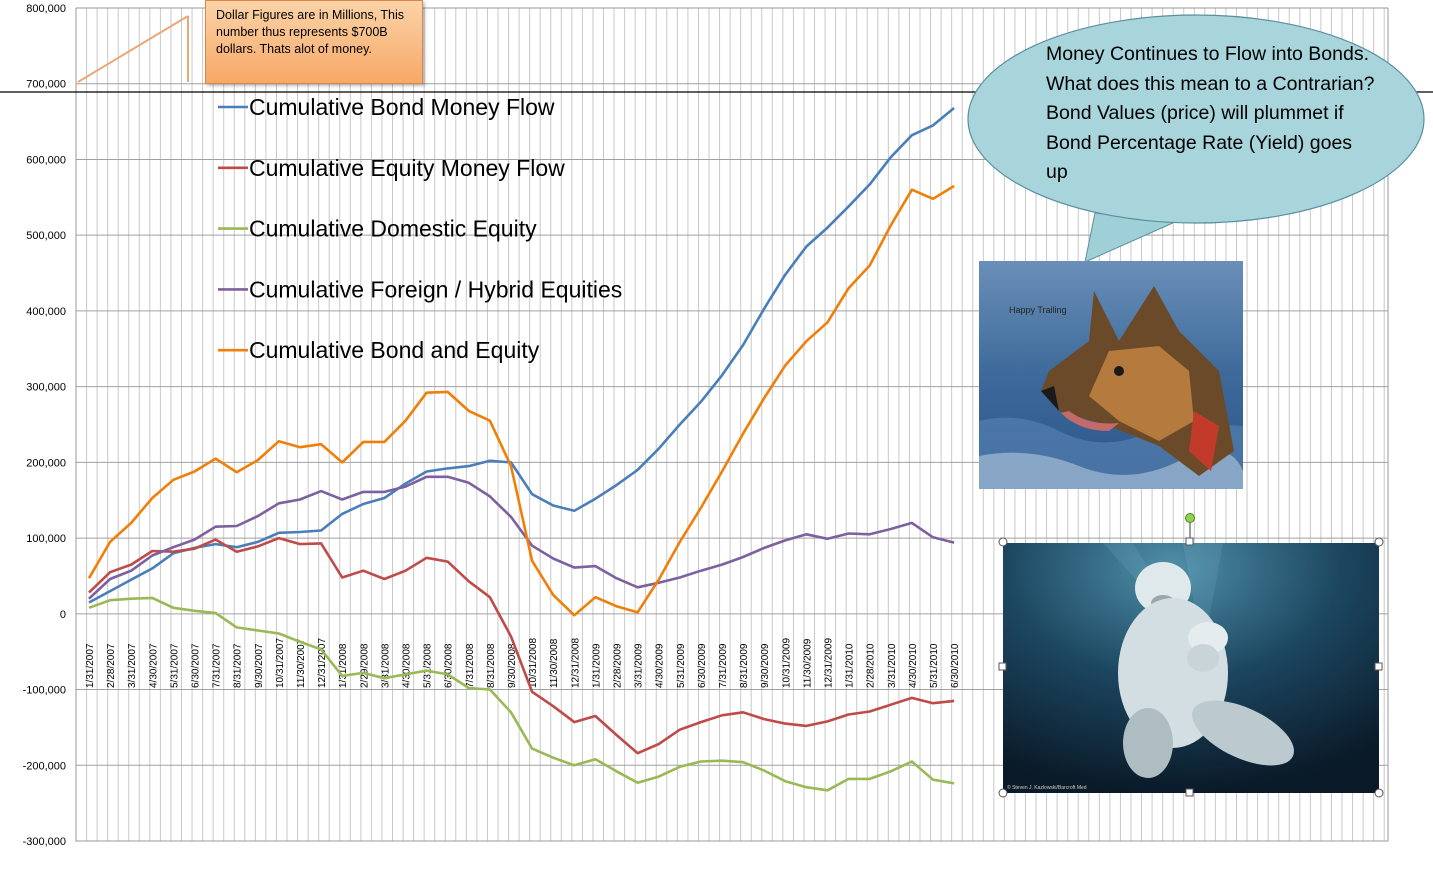  Describe the element at coordinates (913, 665) in the screenshot. I see `x-tick-label: 4/30/2010` at that location.